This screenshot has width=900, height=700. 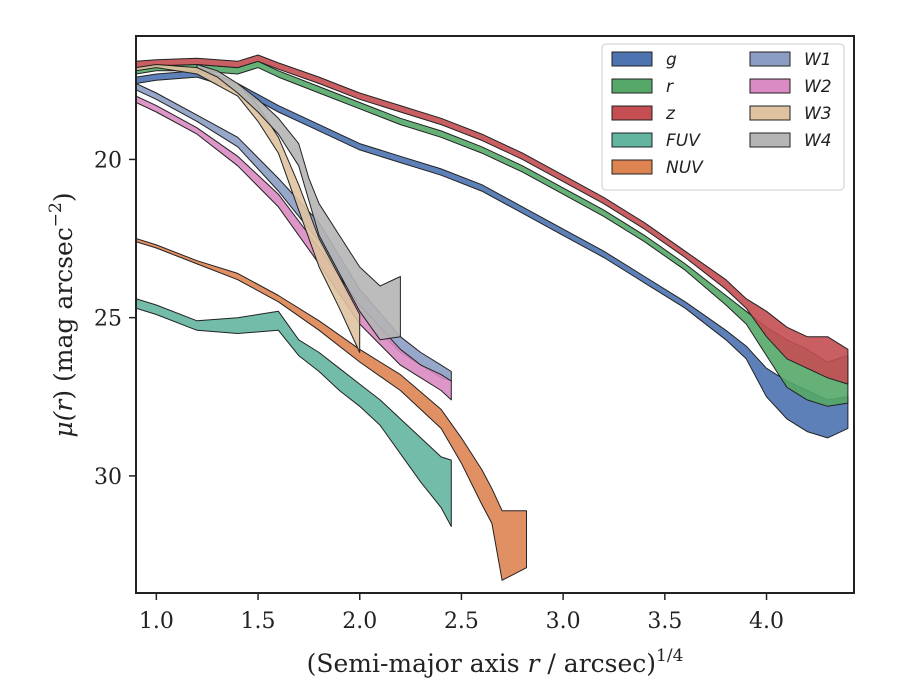 I want to click on band-fuv, so click(x=294, y=412).